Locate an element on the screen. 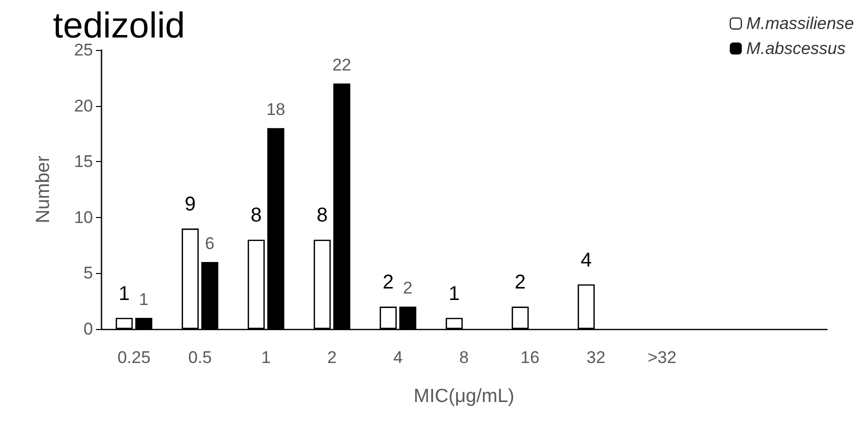  x-tick-label: 0.5 is located at coordinates (200, 357).